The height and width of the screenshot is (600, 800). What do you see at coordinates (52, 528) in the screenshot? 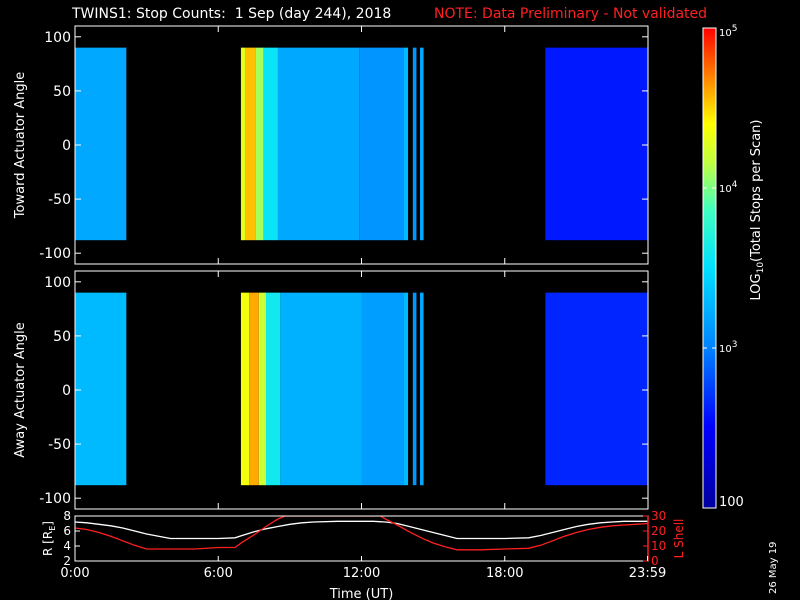
I see `orbit-left-label-sub: E` at bounding box center [52, 528].